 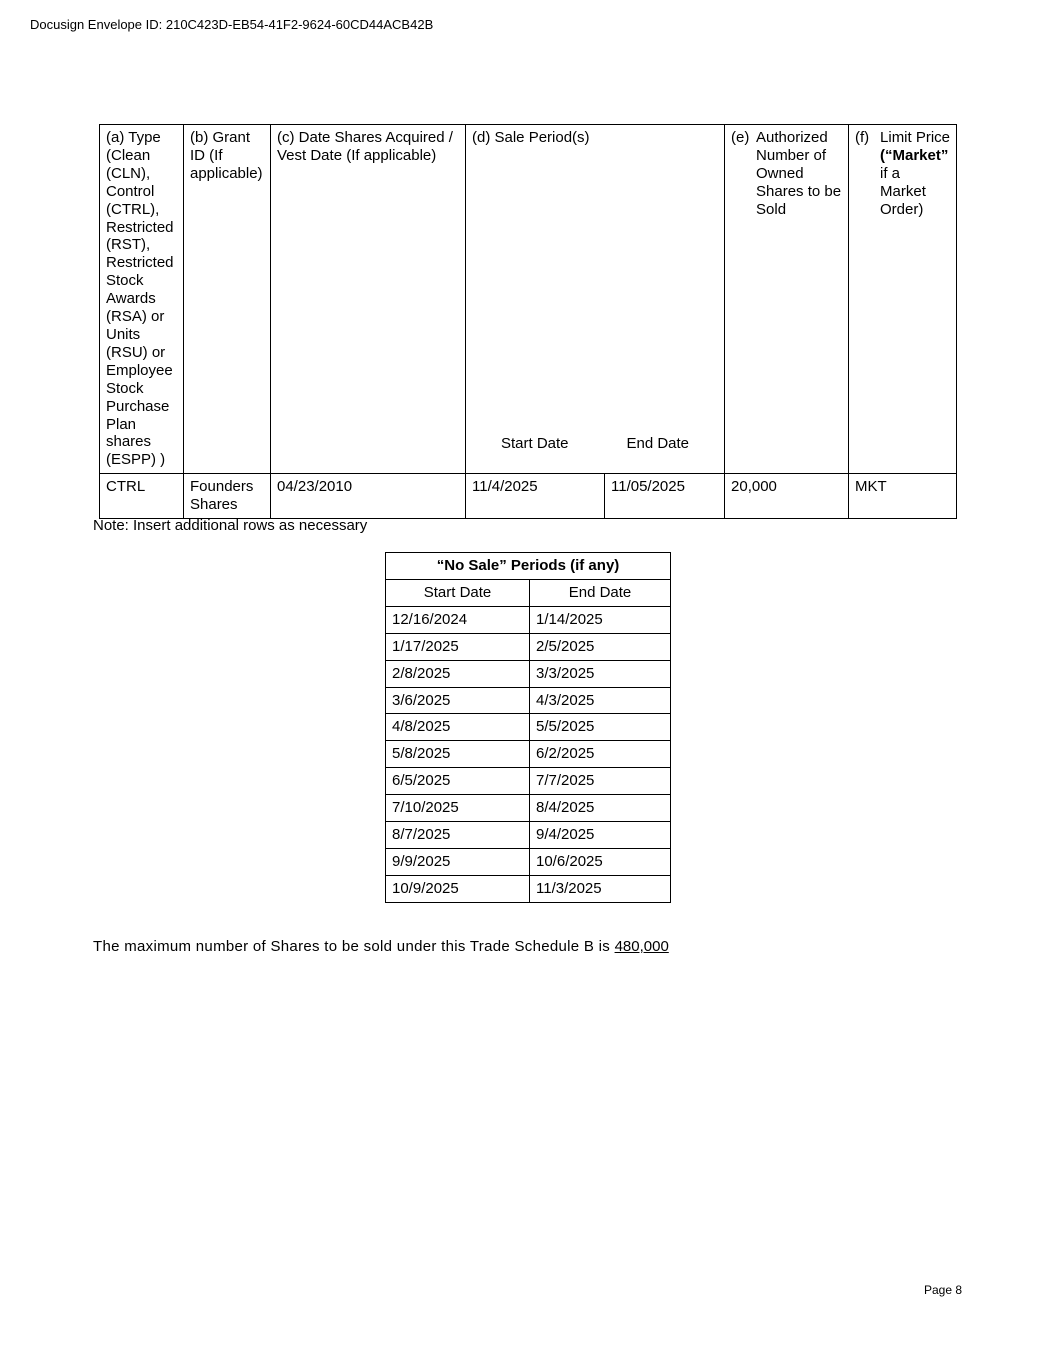 What do you see at coordinates (600, 781) in the screenshot?
I see `no-sale-end: 7/7/2025` at bounding box center [600, 781].